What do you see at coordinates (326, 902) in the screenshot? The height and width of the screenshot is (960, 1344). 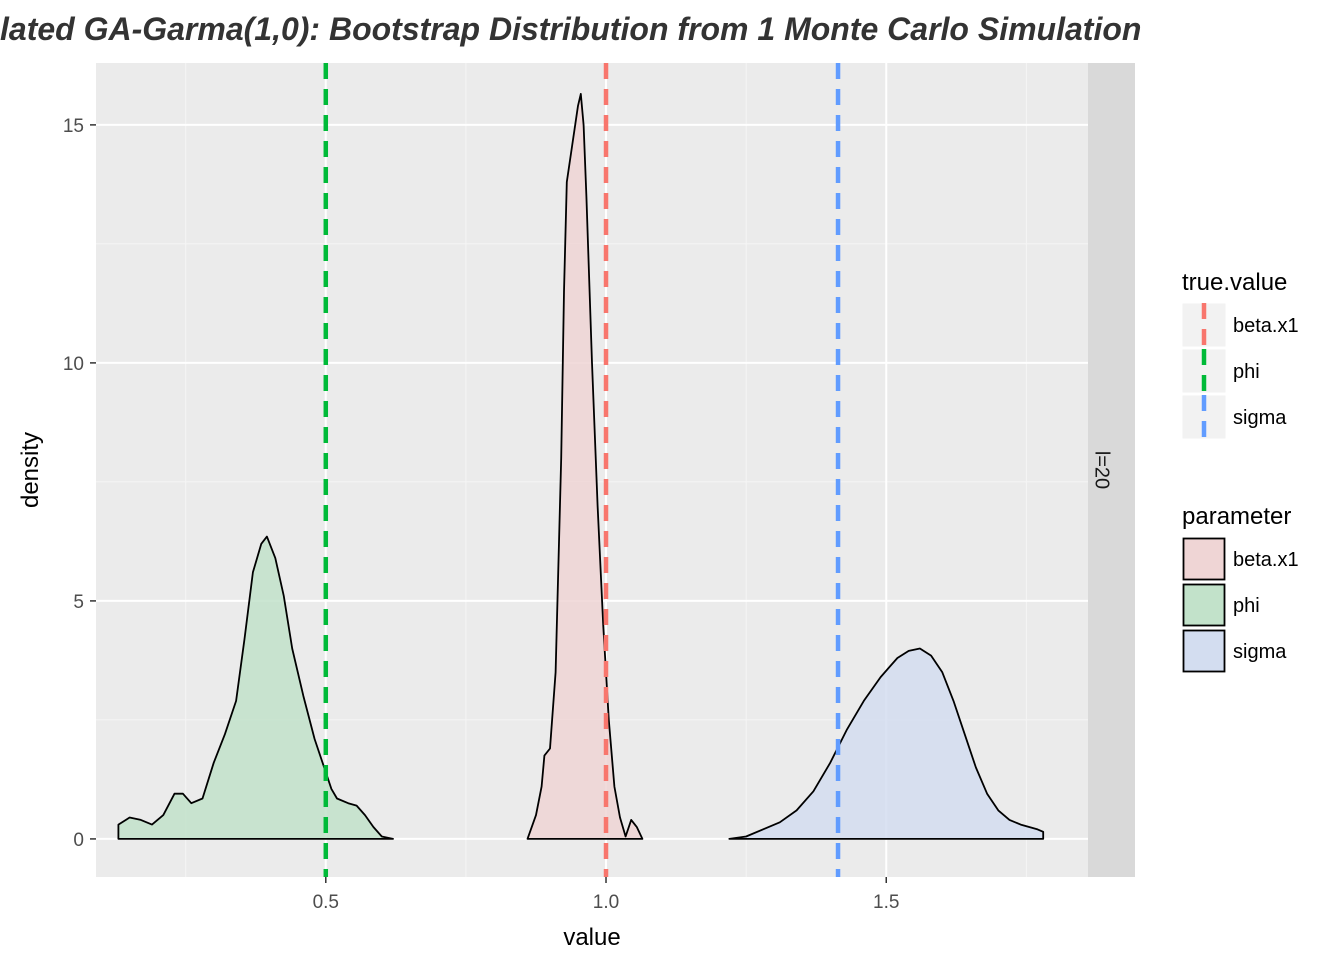 I see `x-tick-label: 0.5` at bounding box center [326, 902].